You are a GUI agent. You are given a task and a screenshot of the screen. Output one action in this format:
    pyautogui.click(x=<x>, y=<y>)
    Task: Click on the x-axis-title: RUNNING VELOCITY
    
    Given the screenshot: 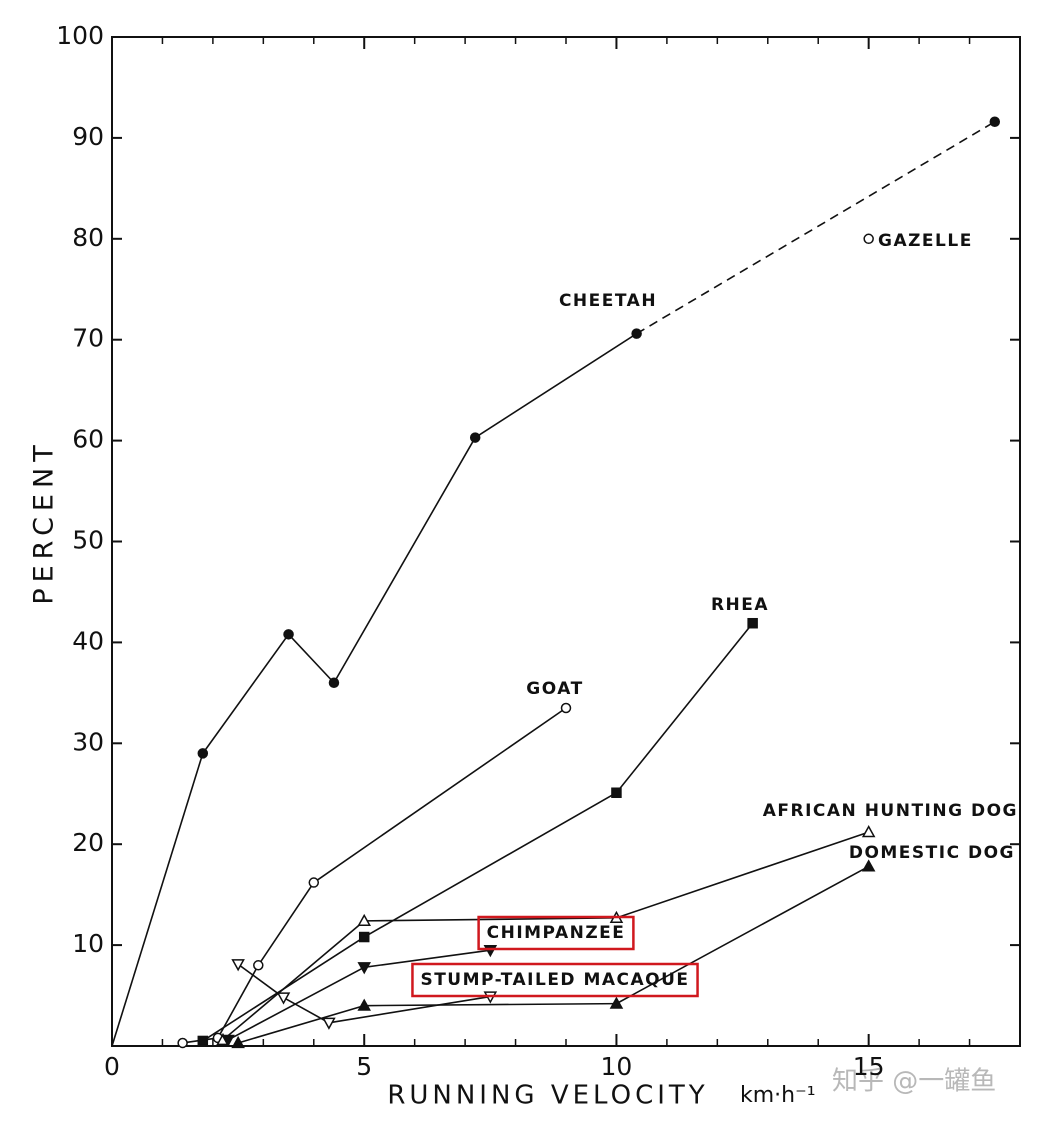 What is the action you would take?
    pyautogui.click(x=547, y=1096)
    